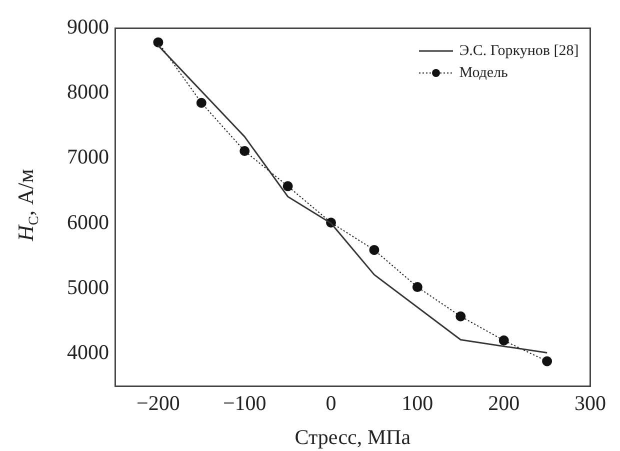 The height and width of the screenshot is (451, 620). Describe the element at coordinates (88, 352) in the screenshot. I see `y-tick-label: 4000` at that location.